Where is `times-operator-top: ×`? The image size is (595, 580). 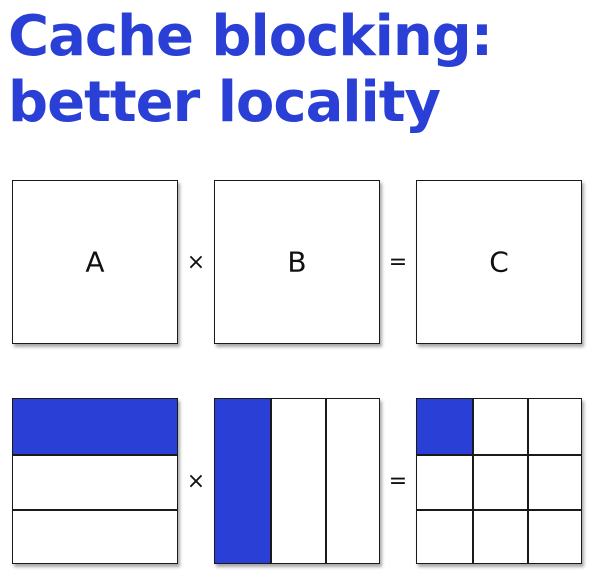
times-operator-top: × is located at coordinates (196, 262).